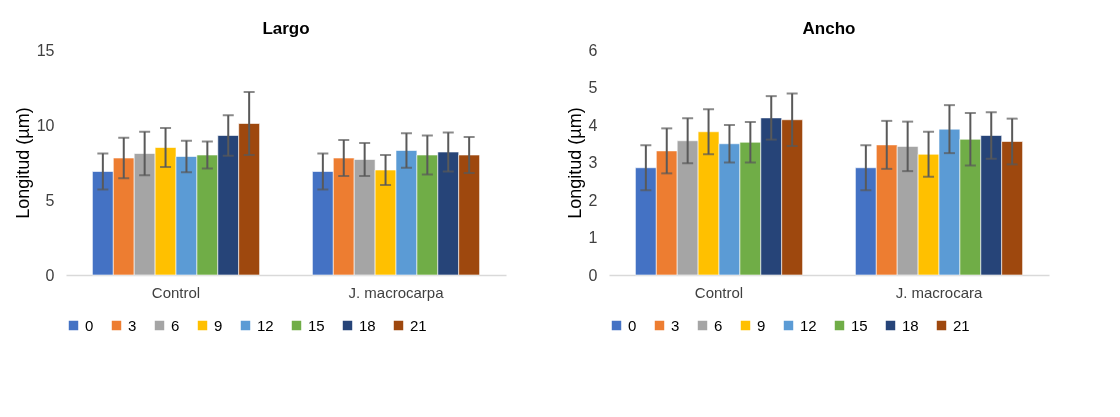 The image size is (1120, 417). I want to click on y-tick-label: 1, so click(593, 237).